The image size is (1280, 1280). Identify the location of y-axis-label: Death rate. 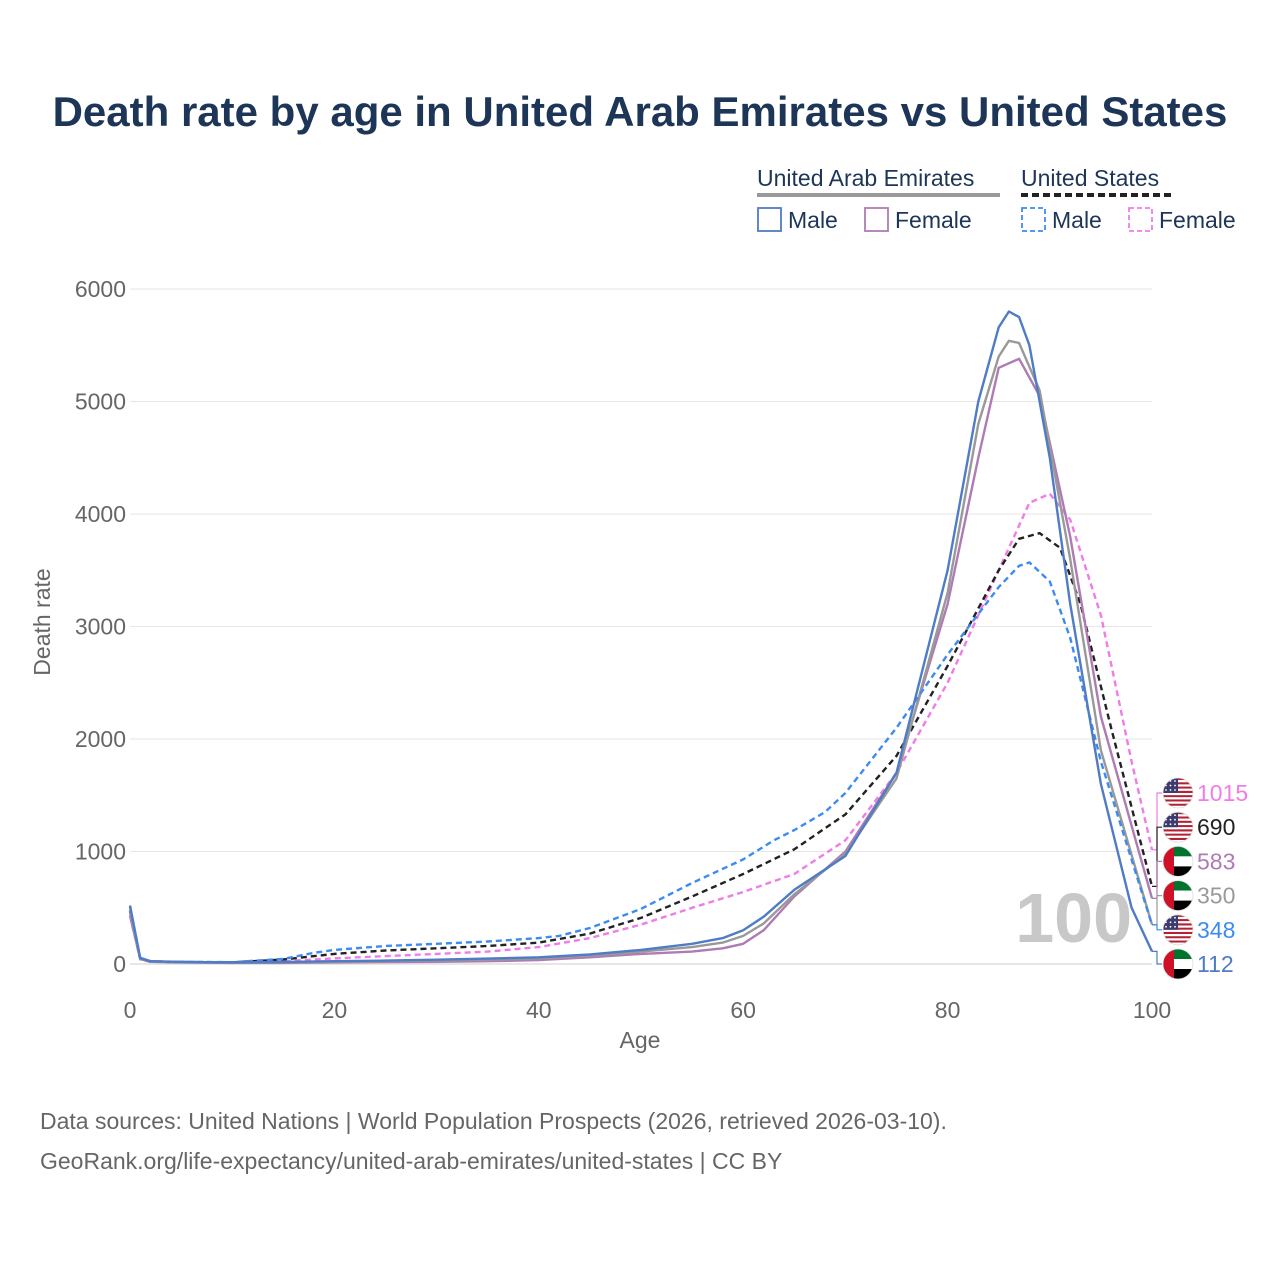
(42, 621).